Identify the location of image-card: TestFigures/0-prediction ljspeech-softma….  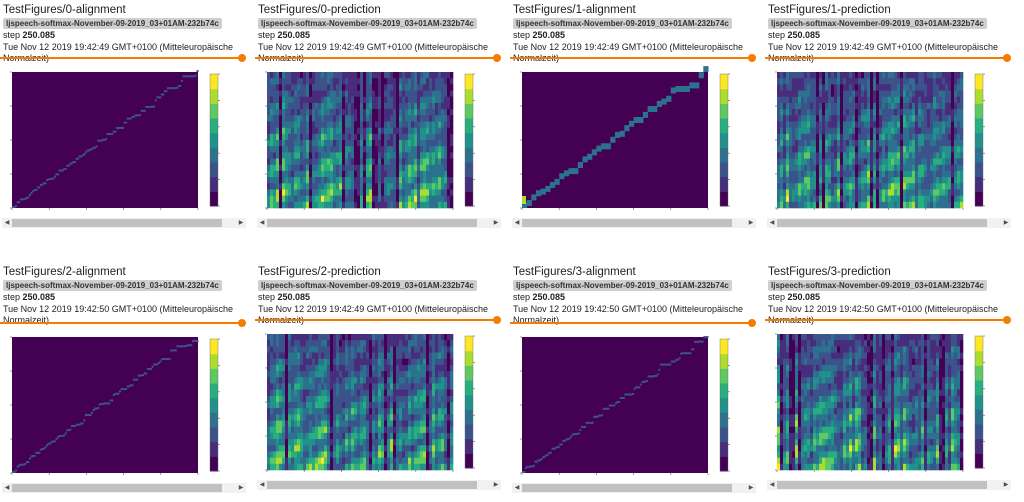
(379, 120).